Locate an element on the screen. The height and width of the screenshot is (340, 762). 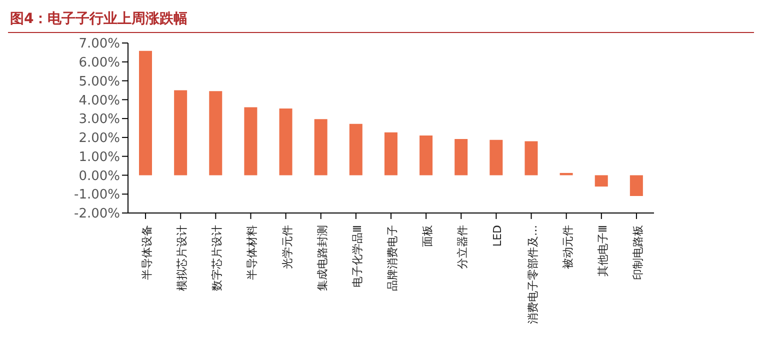
x-tick-label: 分立器件 is located at coordinates (463, 247).